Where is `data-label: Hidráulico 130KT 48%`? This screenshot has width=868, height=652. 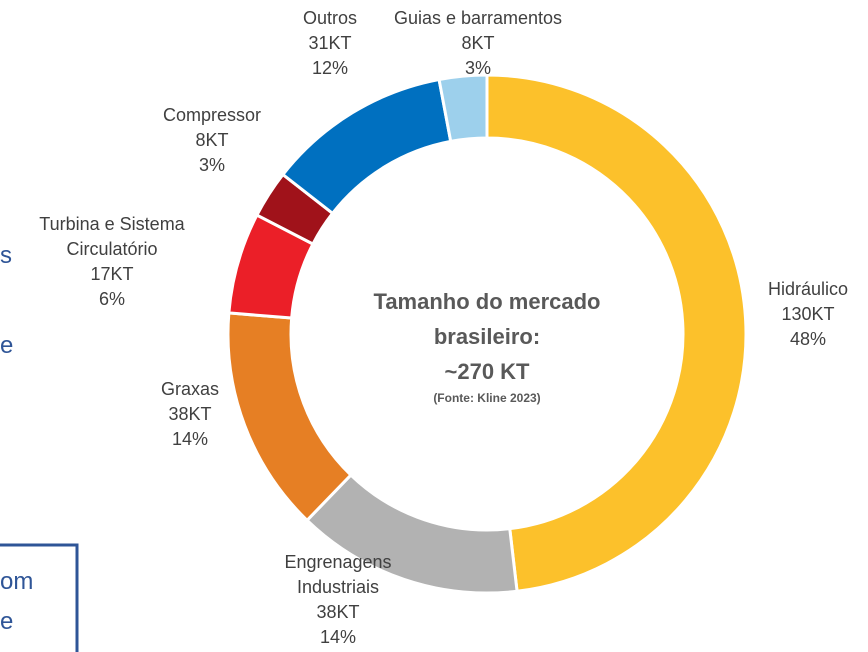 data-label: Hidráulico 130KT 48% is located at coordinates (808, 314).